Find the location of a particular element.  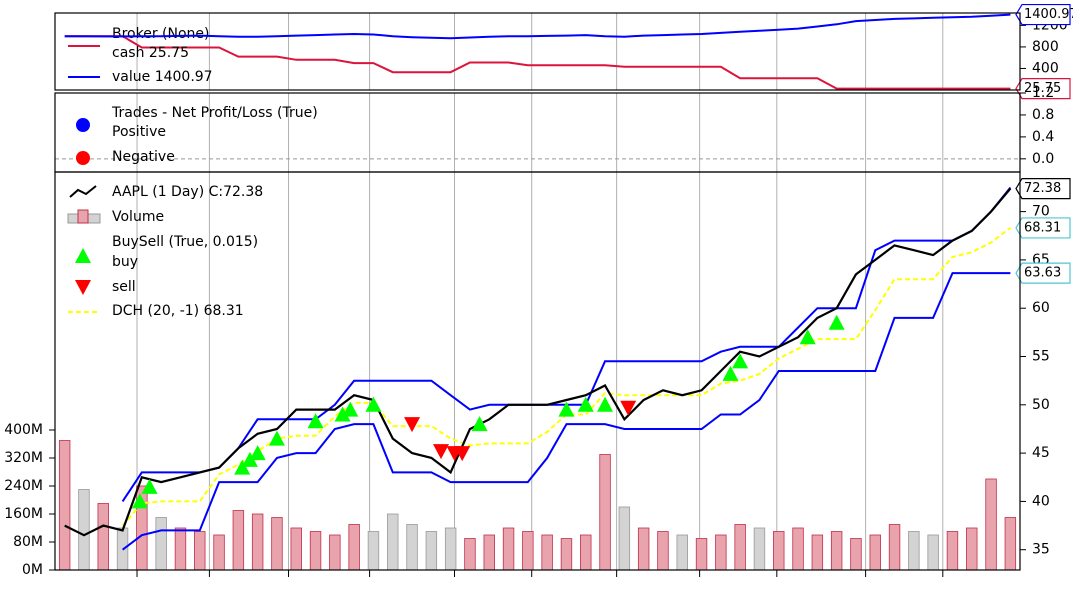

y-tick-label: 55 is located at coordinates (1041, 357).